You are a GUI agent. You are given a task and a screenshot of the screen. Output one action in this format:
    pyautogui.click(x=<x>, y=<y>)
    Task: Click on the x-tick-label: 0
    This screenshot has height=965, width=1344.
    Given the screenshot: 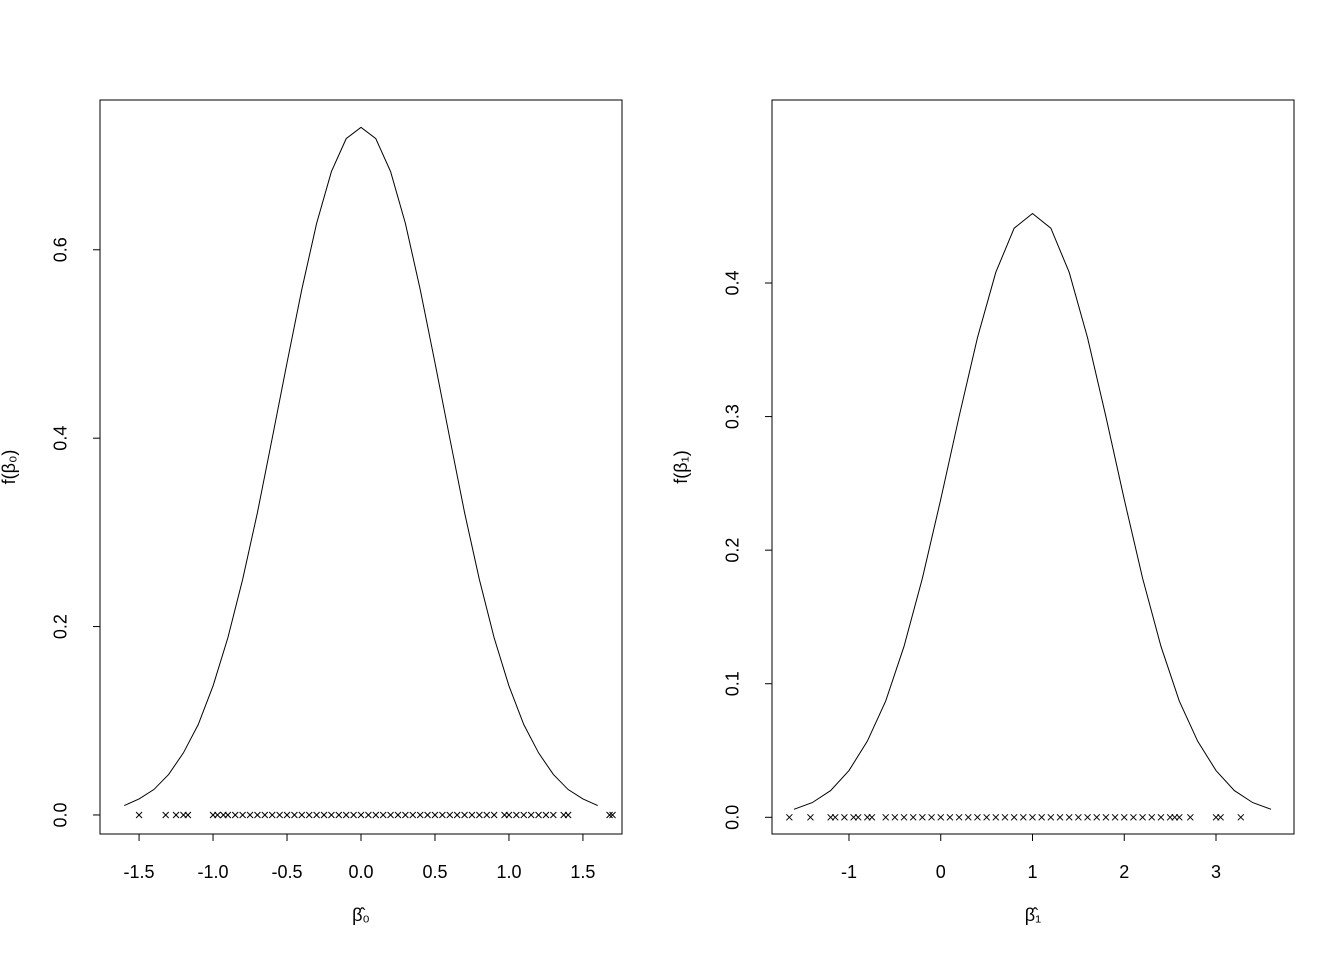 What is the action you would take?
    pyautogui.click(x=941, y=872)
    